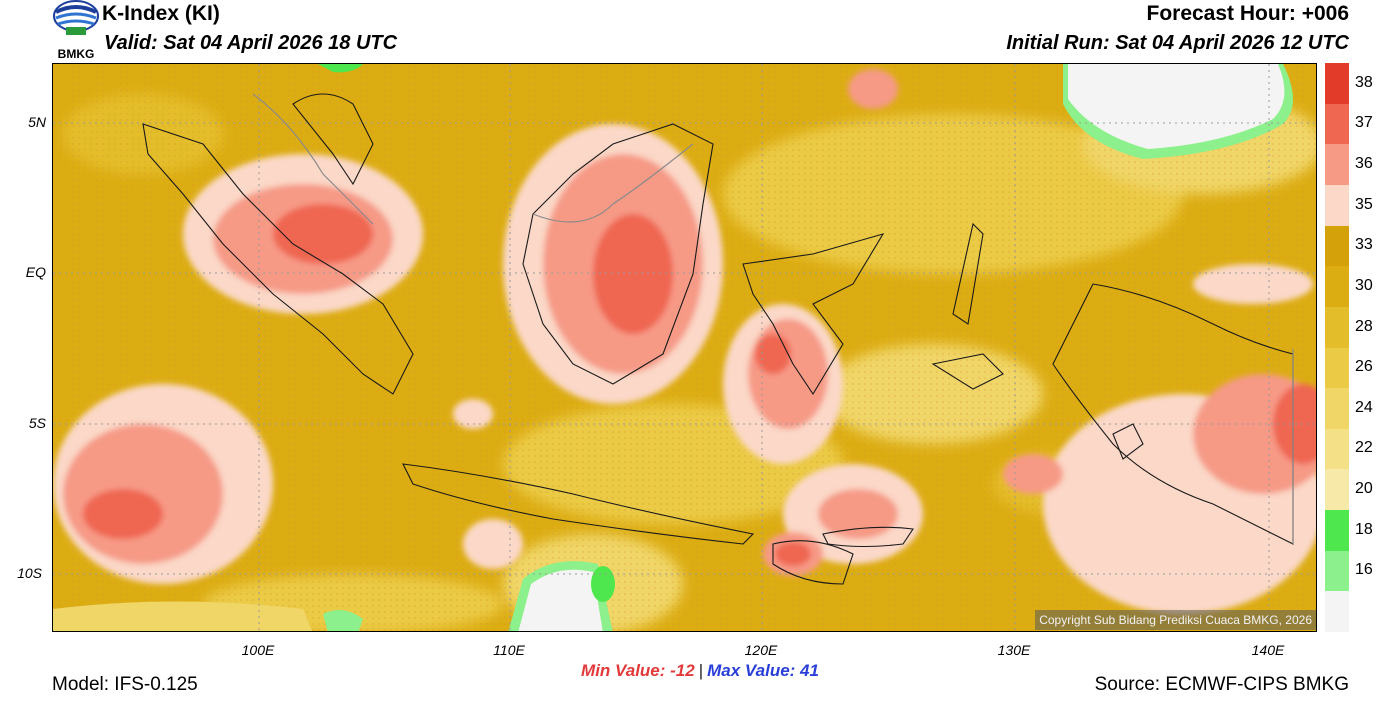  What do you see at coordinates (1364, 245) in the screenshot?
I see `legend-label: 33` at bounding box center [1364, 245].